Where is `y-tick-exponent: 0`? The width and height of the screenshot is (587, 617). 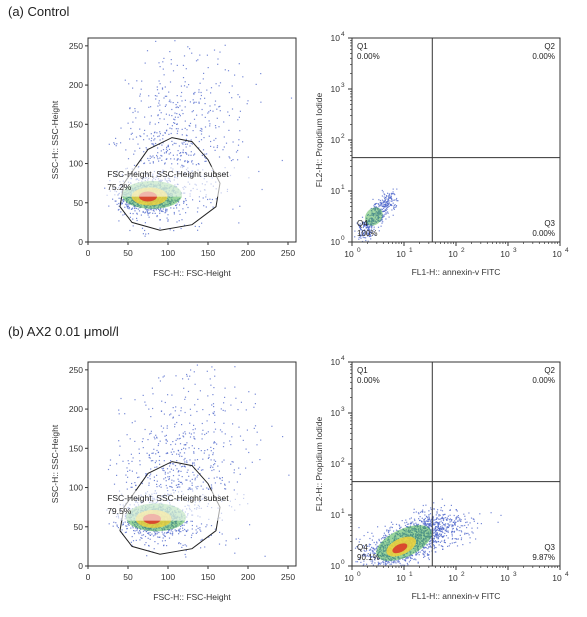
y-tick-exponent: 0 is located at coordinates (343, 238).